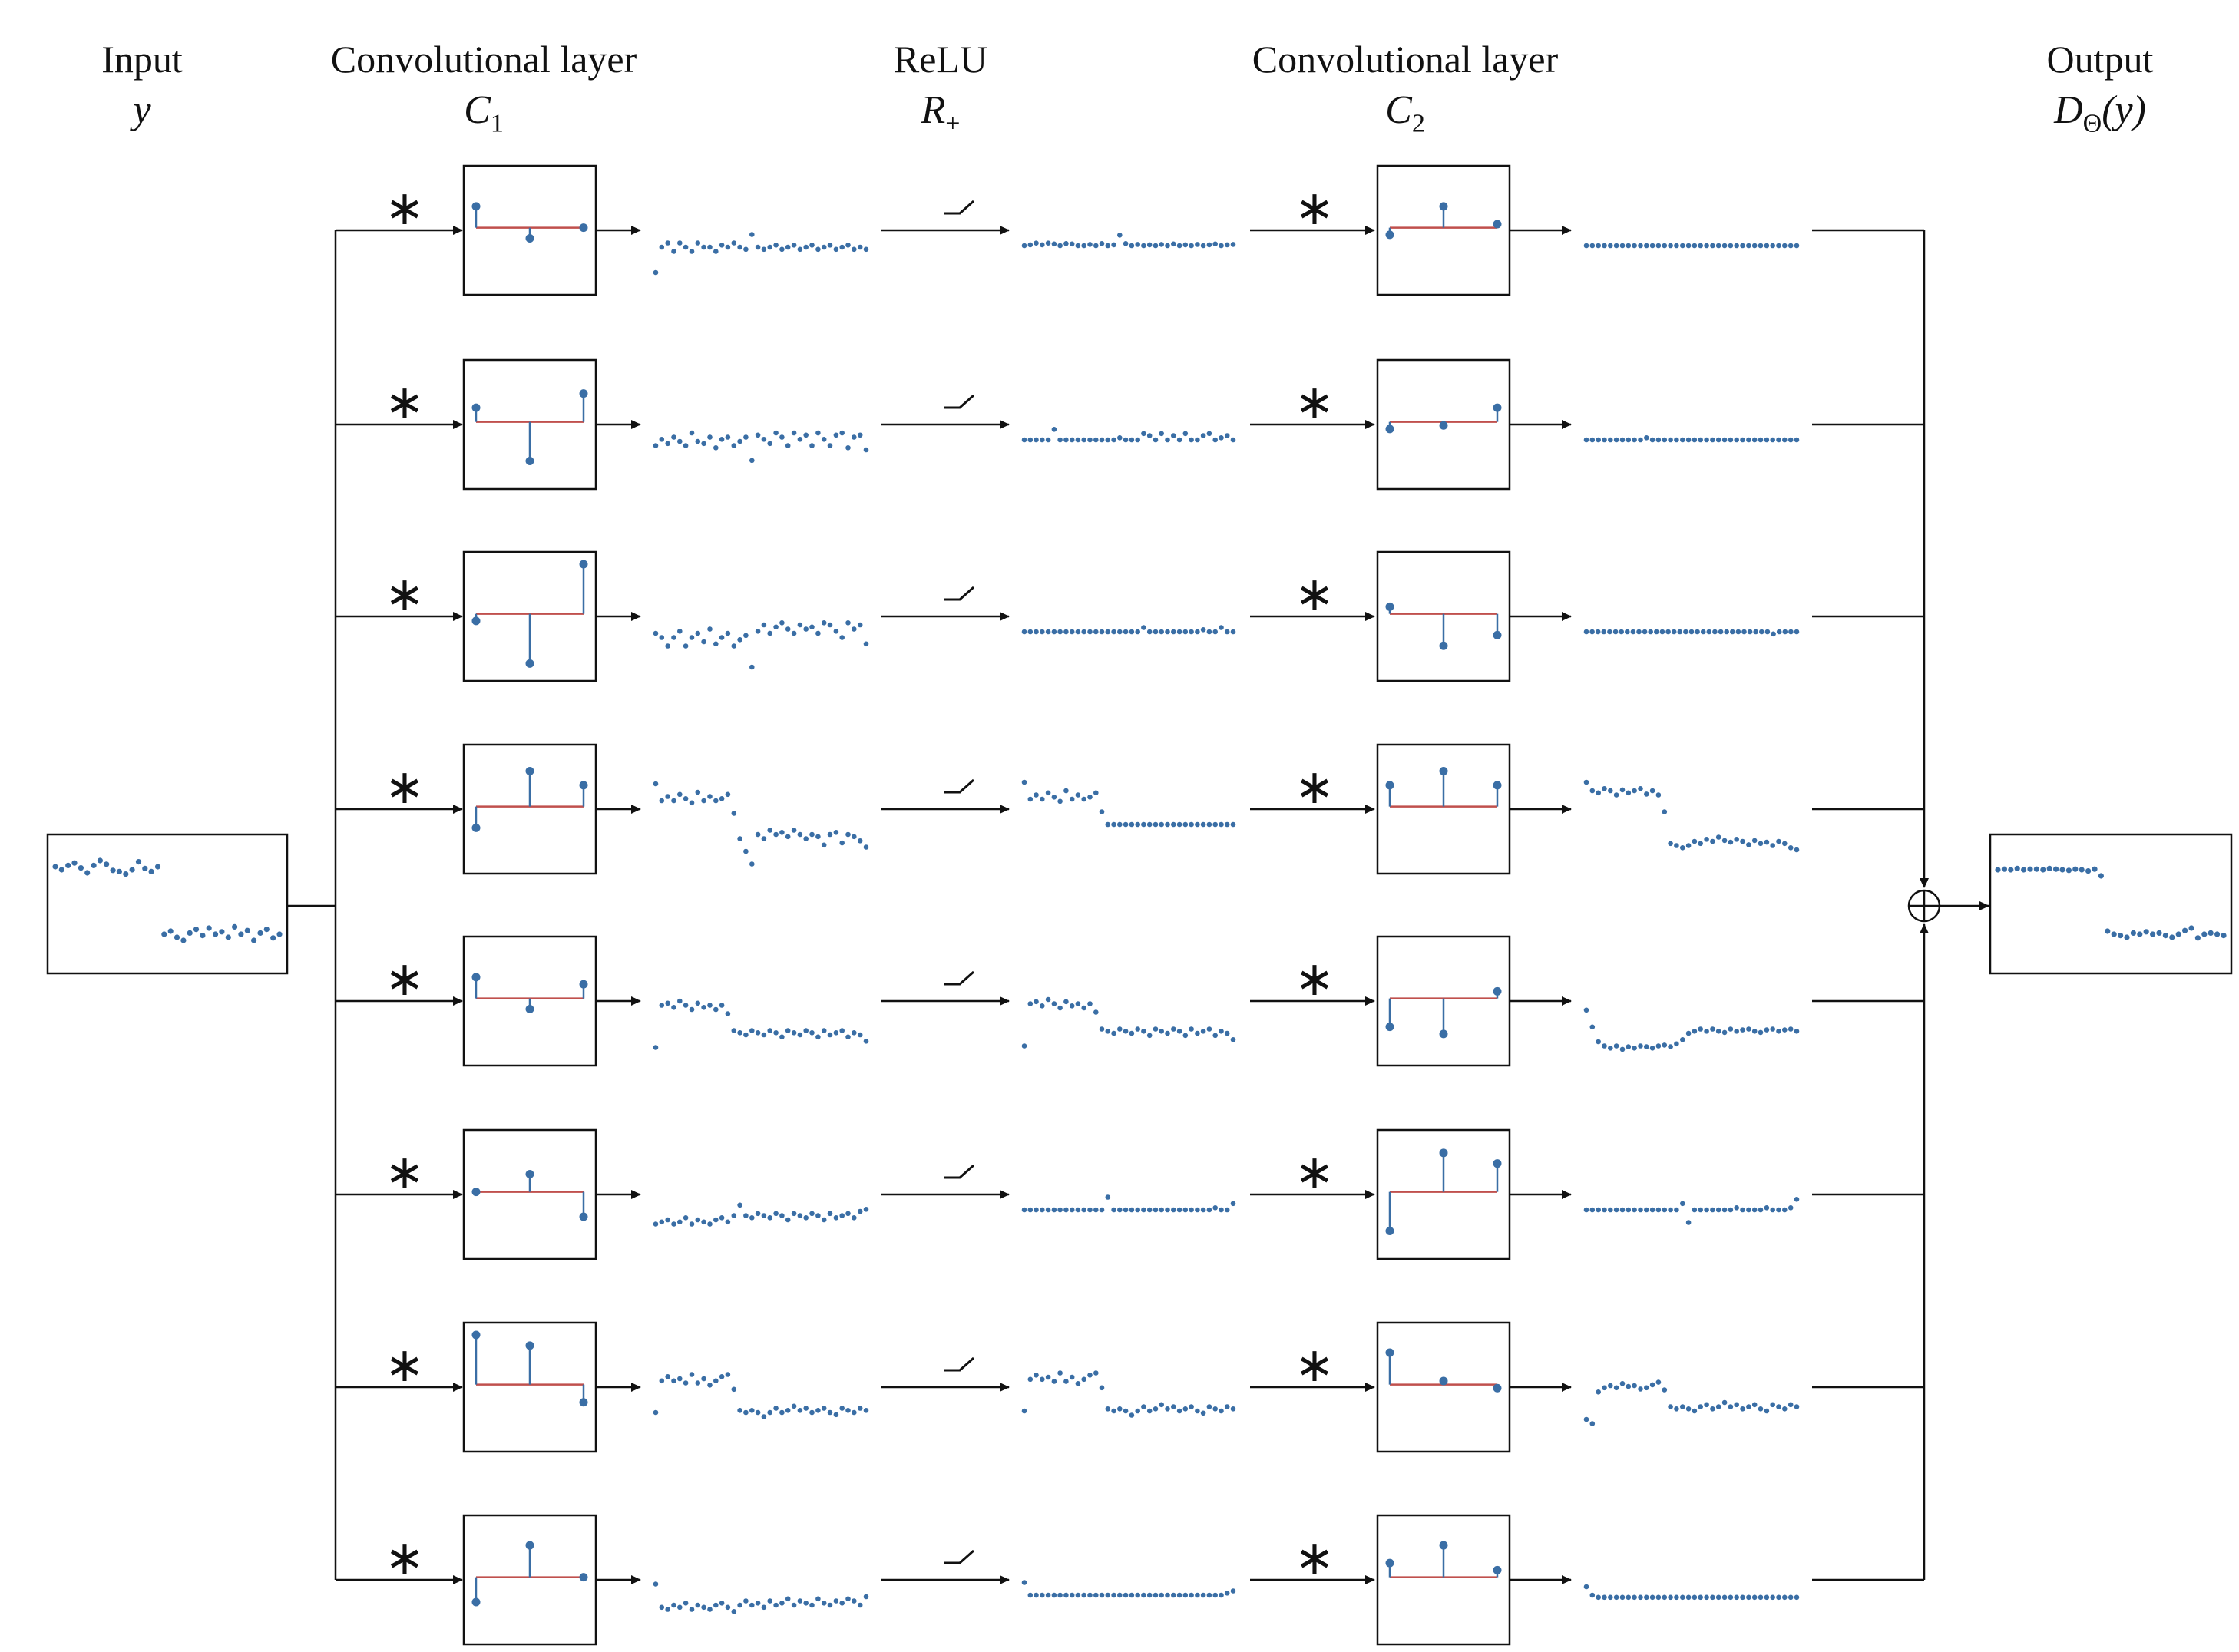  What do you see at coordinates (1128, 1203) in the screenshot?
I see `ch6-relu-signal` at bounding box center [1128, 1203].